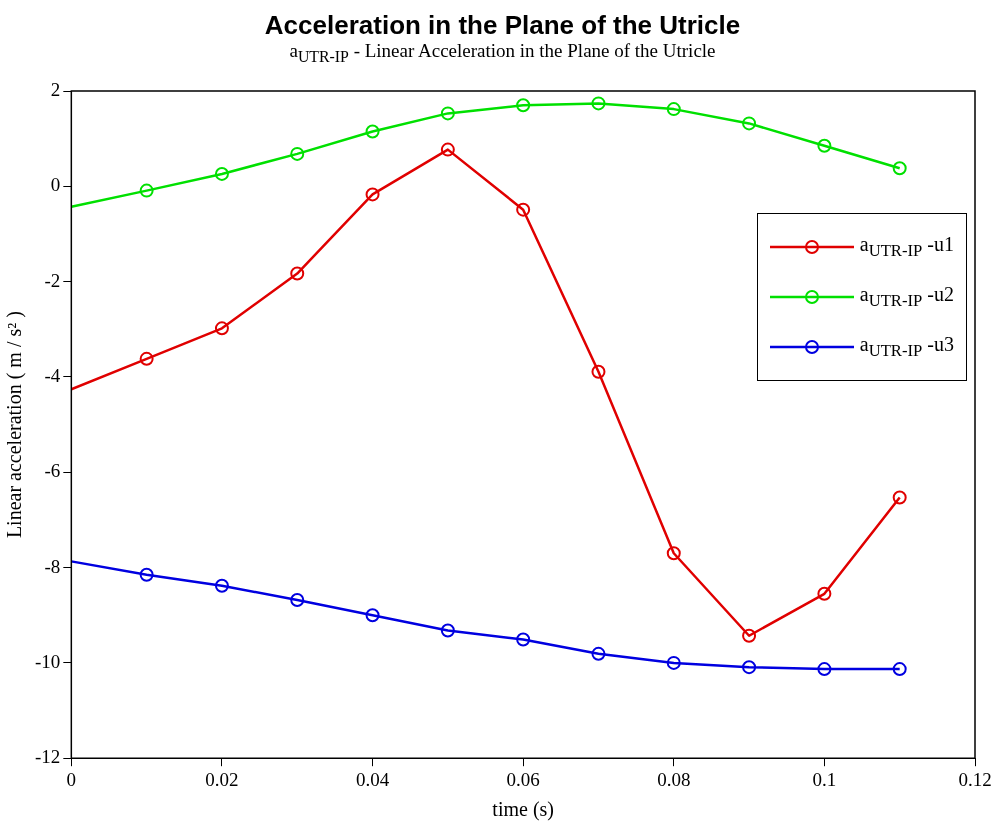 This screenshot has height=827, width=1005. What do you see at coordinates (52, 471) in the screenshot?
I see `y-tick-label: -6` at bounding box center [52, 471].